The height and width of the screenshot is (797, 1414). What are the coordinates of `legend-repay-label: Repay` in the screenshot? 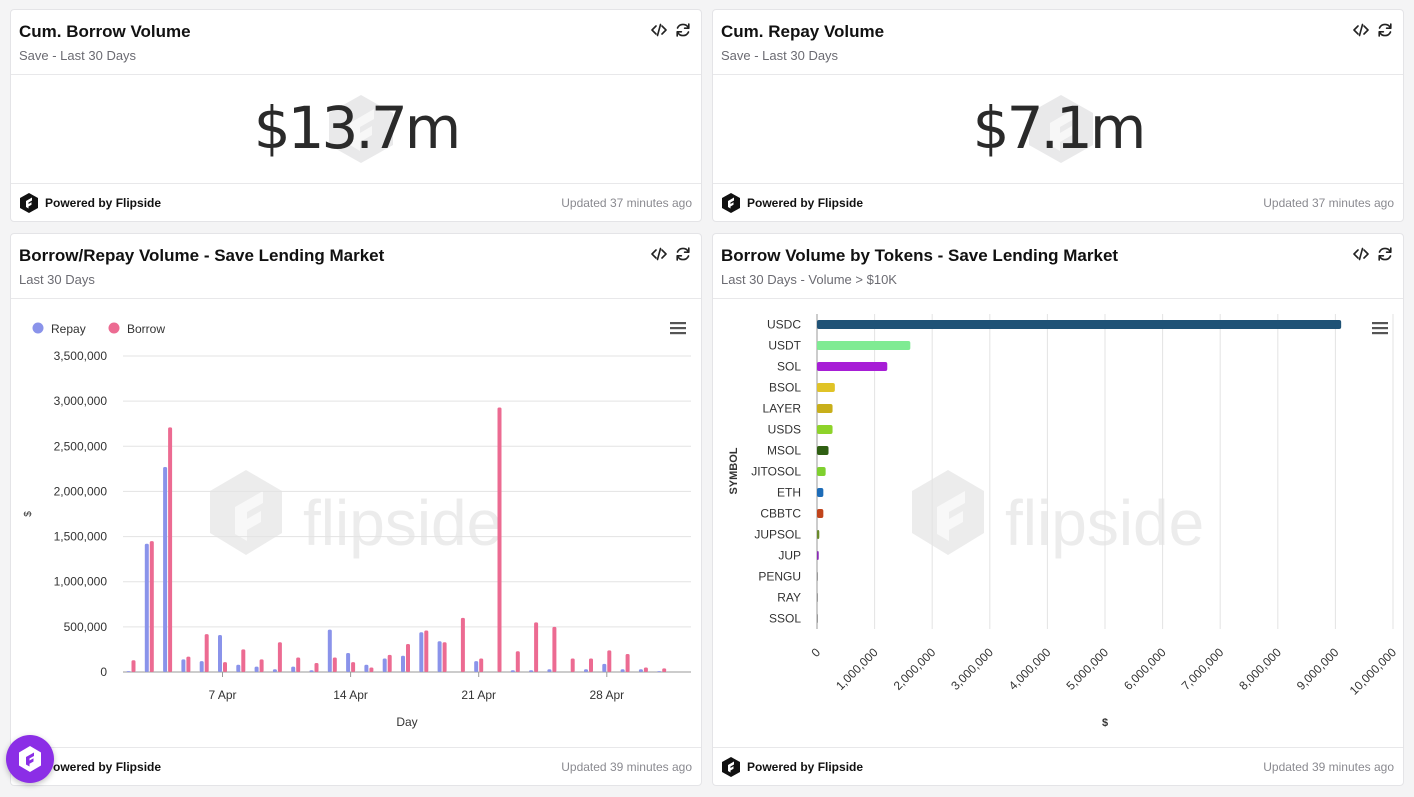 It's located at (68, 329).